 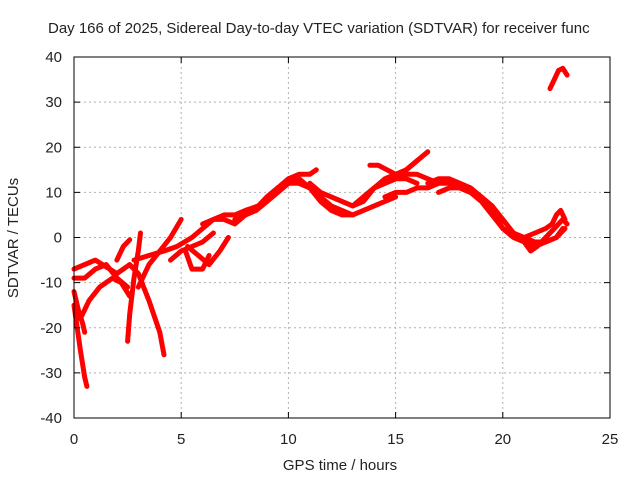 I want to click on x-tick-label: 5, so click(x=181, y=439).